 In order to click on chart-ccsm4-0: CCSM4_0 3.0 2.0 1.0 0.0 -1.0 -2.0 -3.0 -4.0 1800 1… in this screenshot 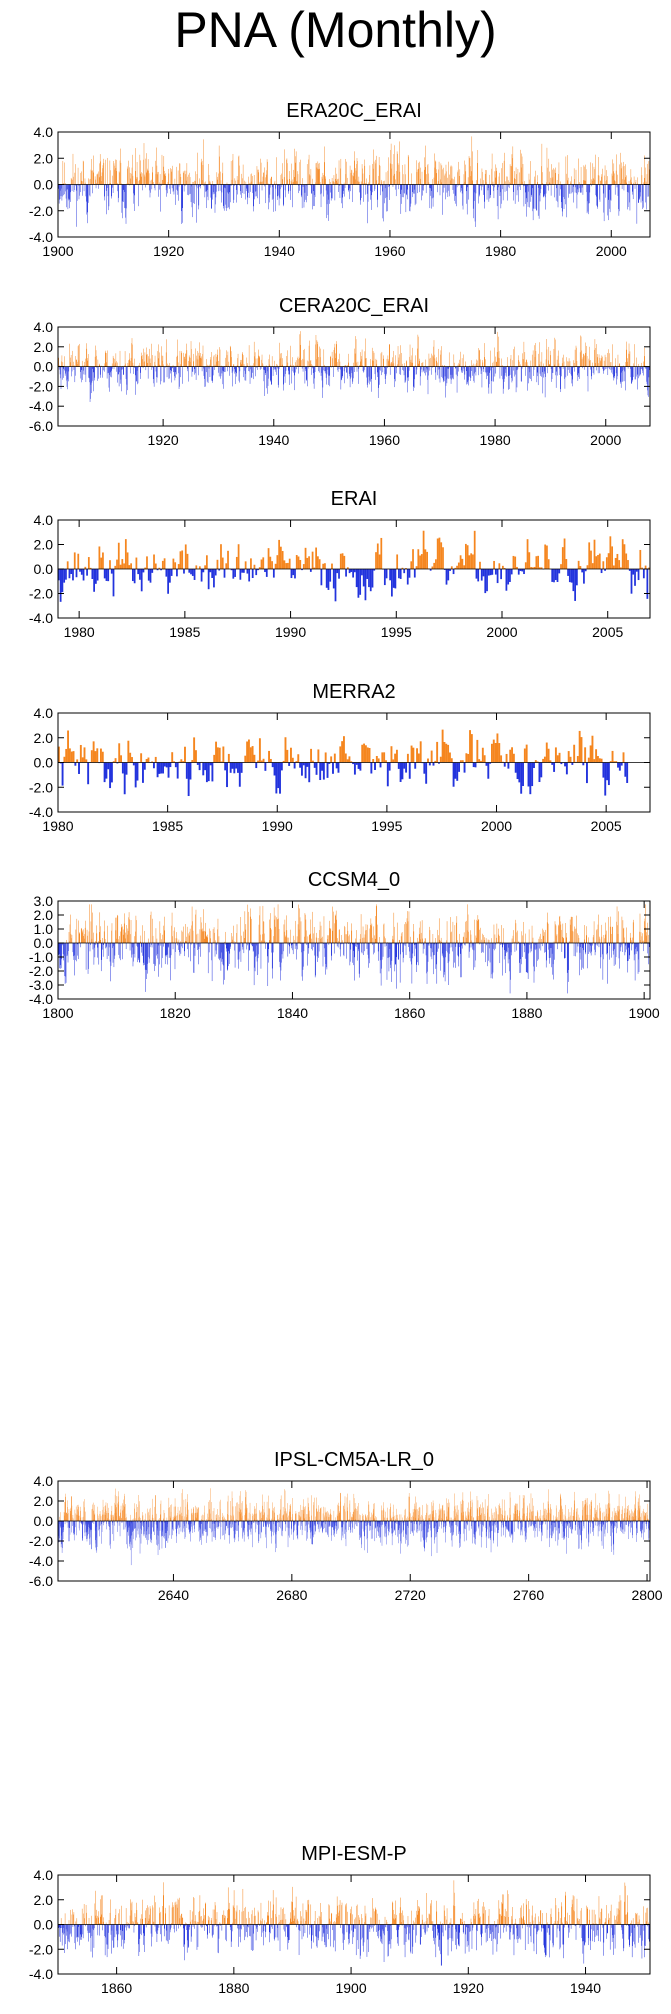, I will do `click(335, 951)`.